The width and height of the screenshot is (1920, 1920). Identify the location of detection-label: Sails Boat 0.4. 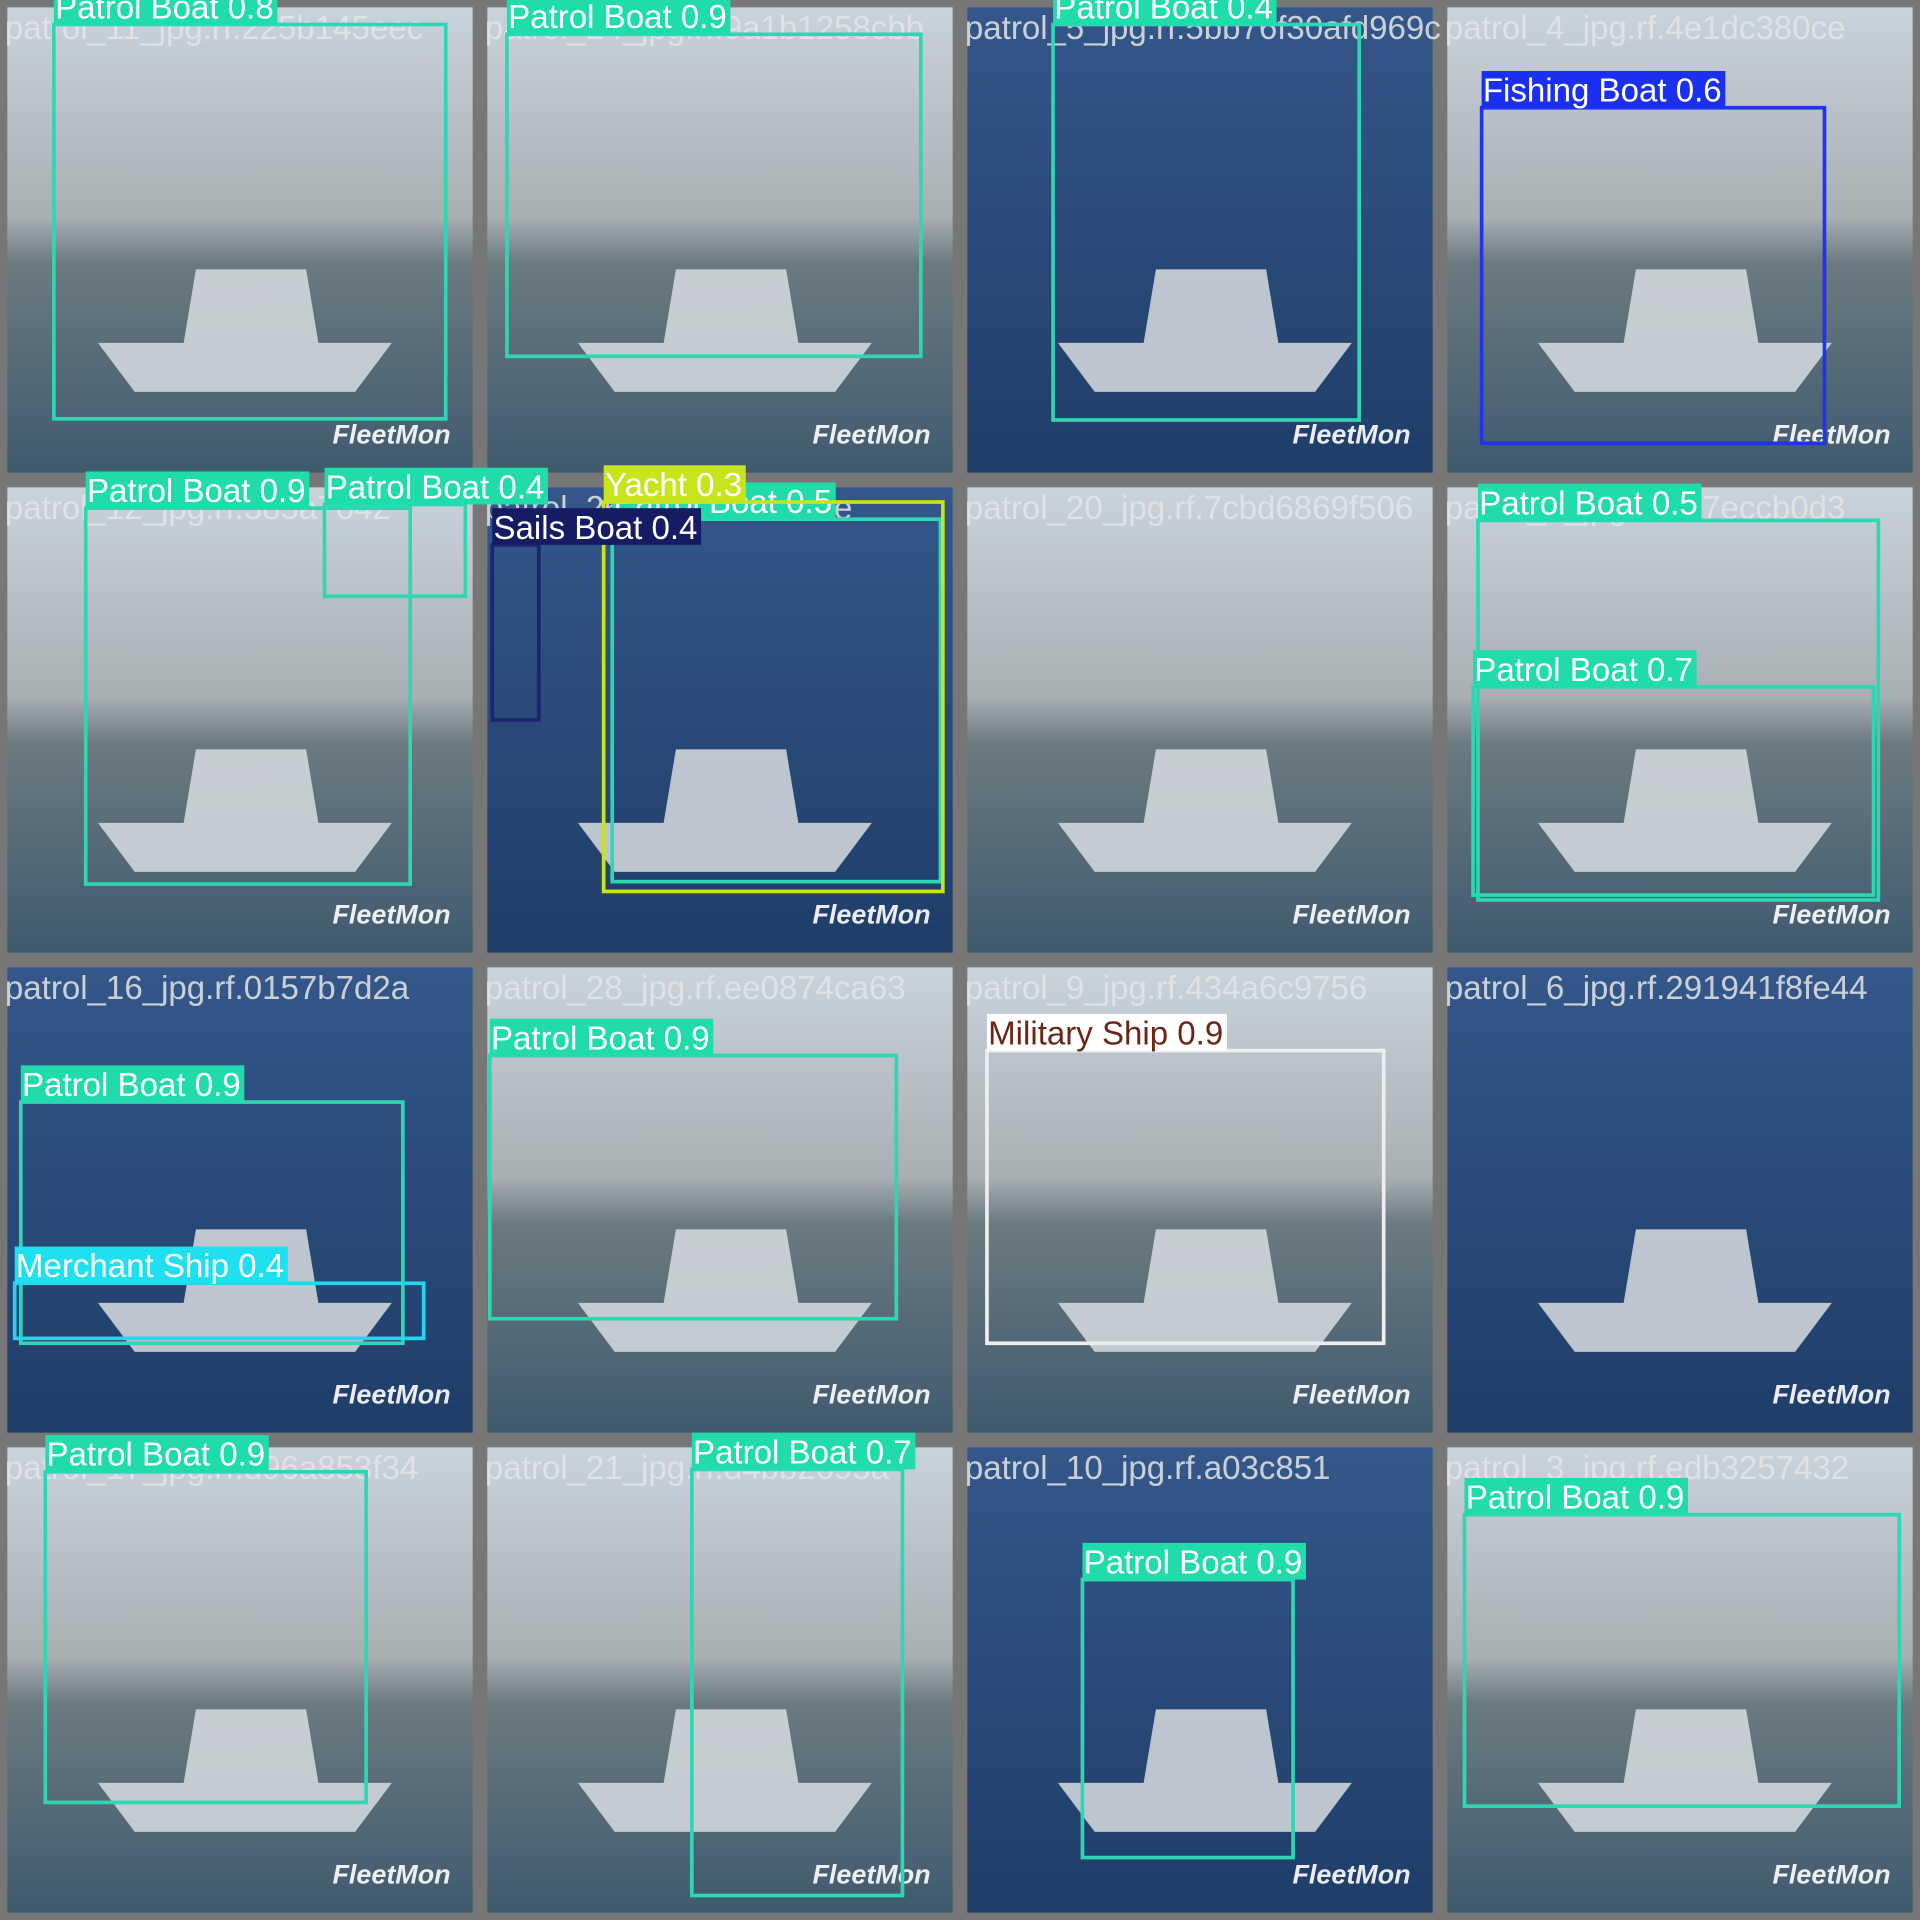
(595, 528).